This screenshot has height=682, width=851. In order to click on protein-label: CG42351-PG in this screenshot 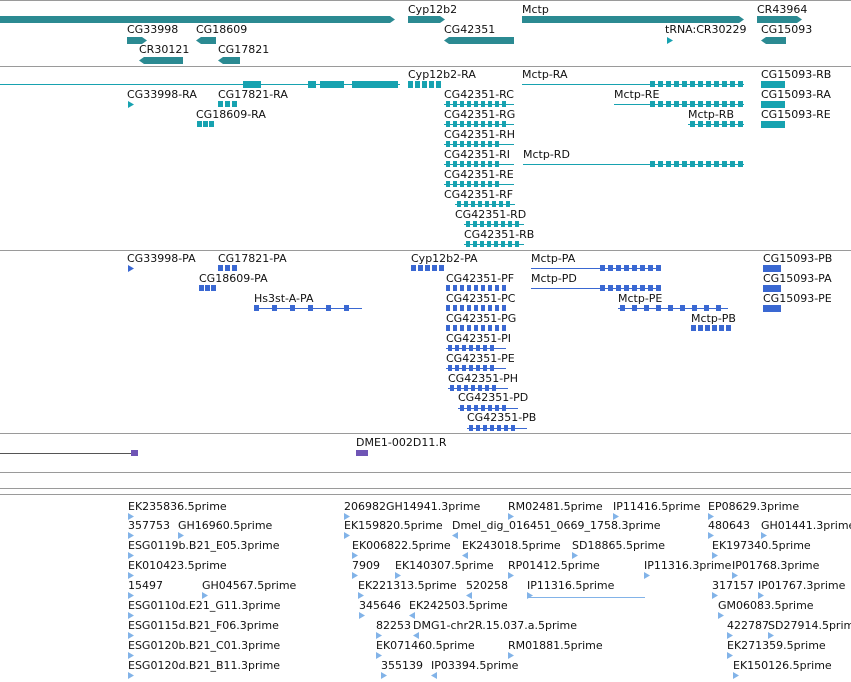, I will do `click(481, 318)`.